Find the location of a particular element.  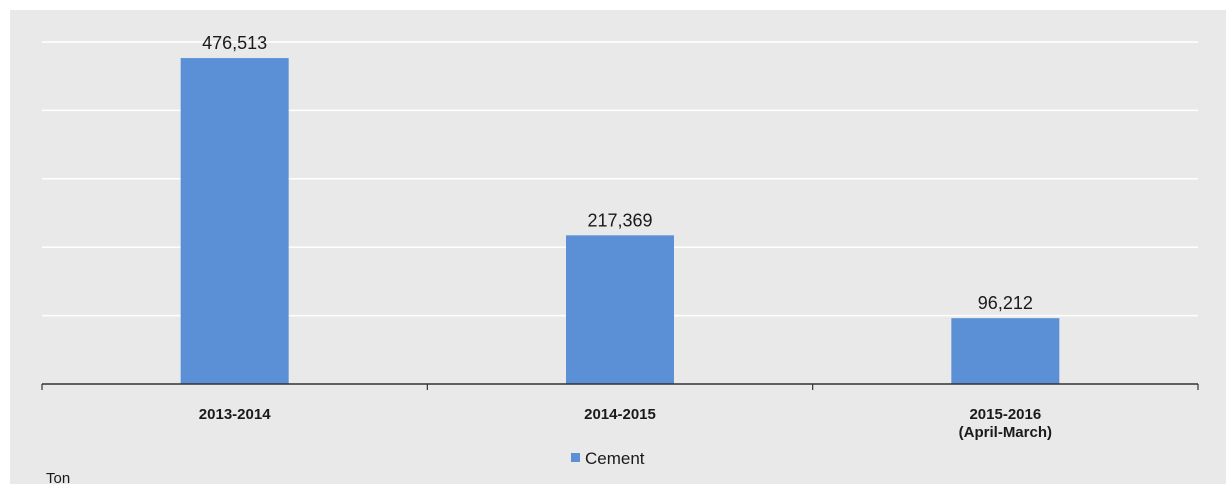

category-labels: 2013-2014 2014-2015 2015-2016 (April-March) is located at coordinates (625, 423).